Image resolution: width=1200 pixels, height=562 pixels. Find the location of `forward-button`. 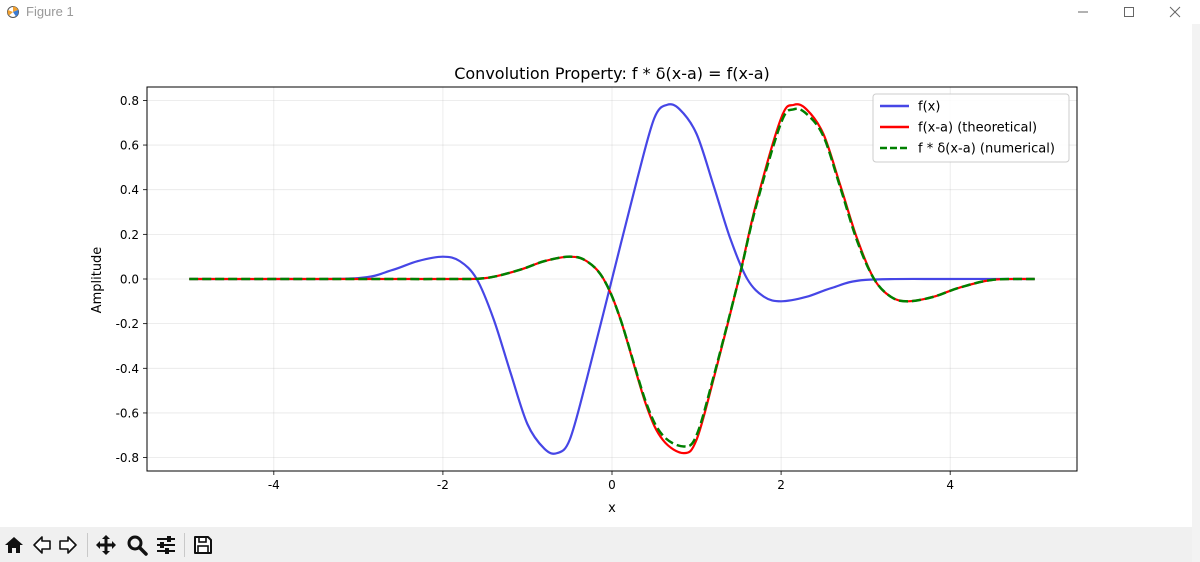

forward-button is located at coordinates (68, 545).